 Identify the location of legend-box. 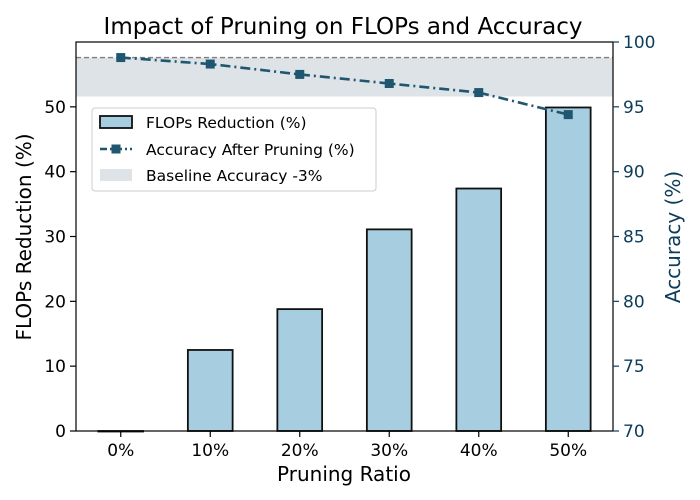
(234, 149).